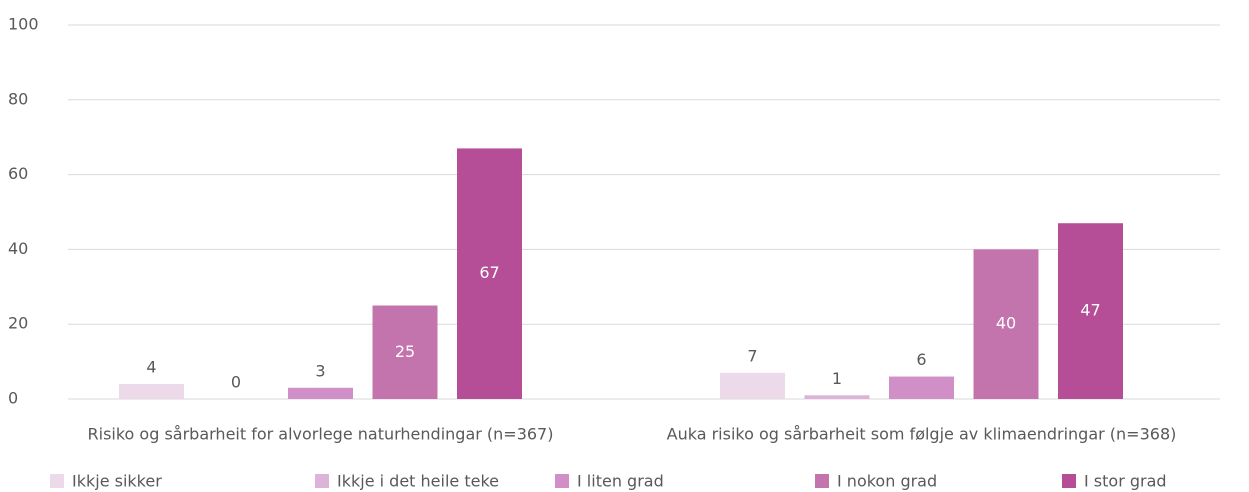 The width and height of the screenshot is (1249, 492). What do you see at coordinates (18, 173) in the screenshot?
I see `y-tick-label: 60` at bounding box center [18, 173].